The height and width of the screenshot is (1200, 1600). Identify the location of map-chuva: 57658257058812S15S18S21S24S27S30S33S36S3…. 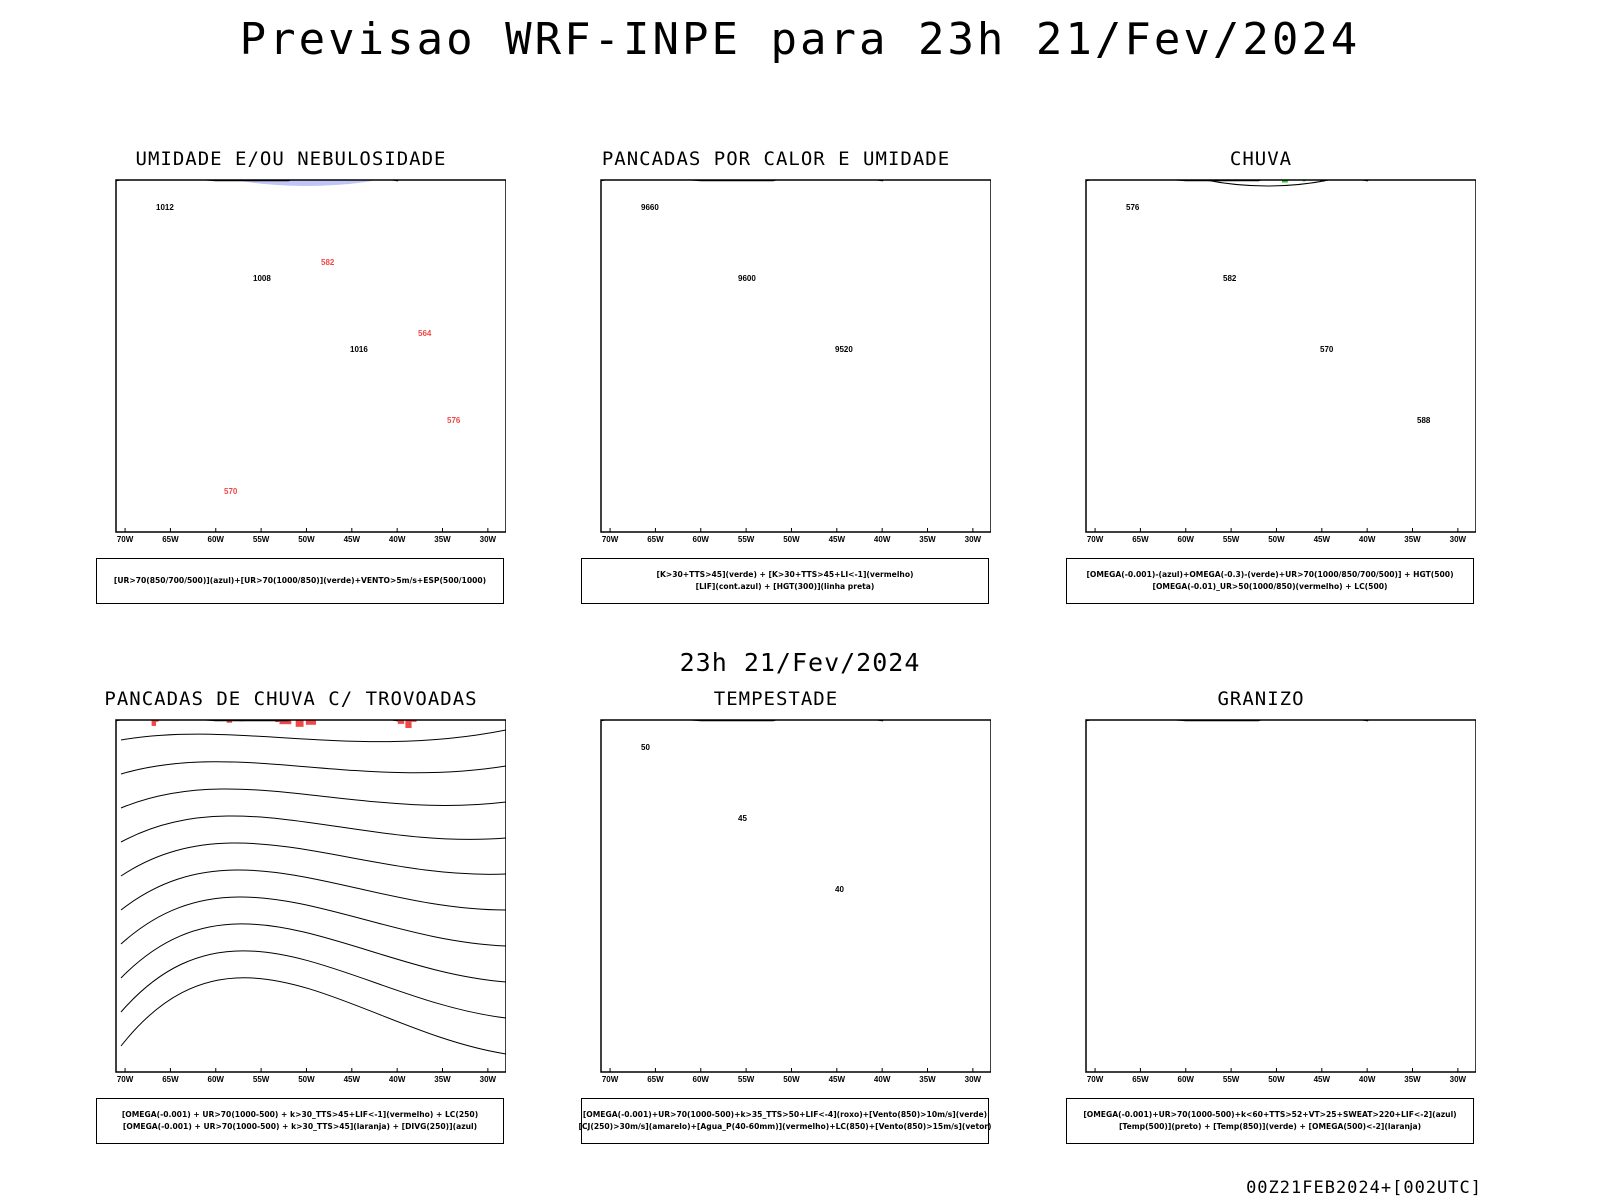
(1271, 362).